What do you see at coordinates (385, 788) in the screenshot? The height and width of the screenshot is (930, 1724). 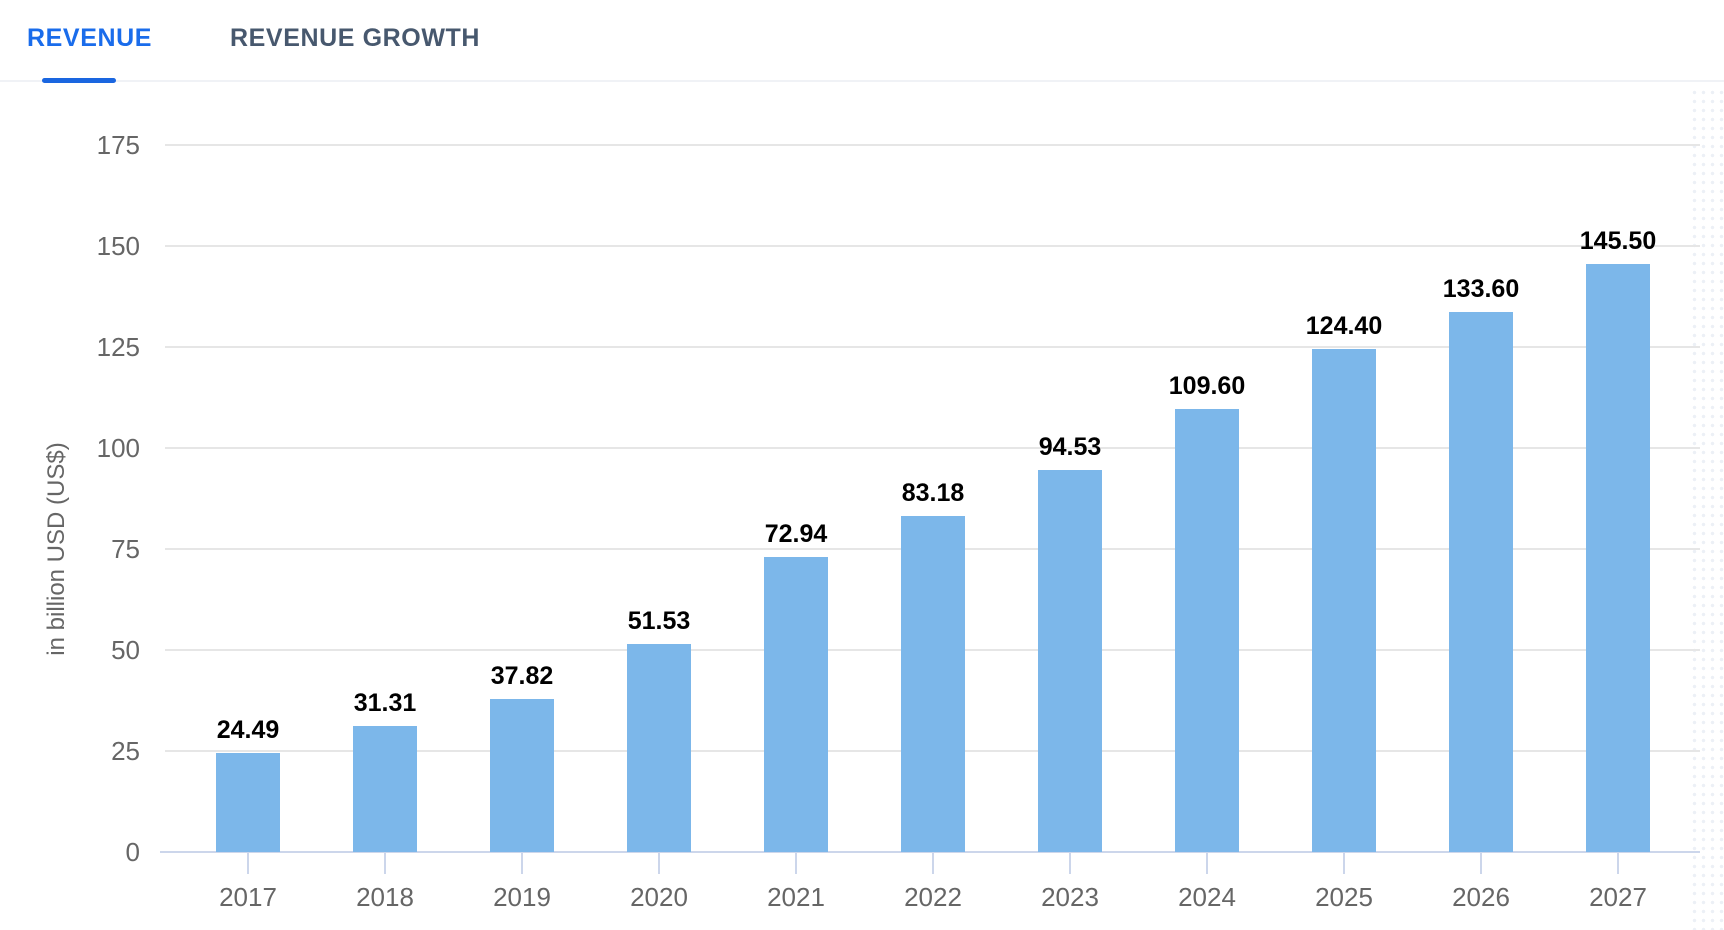 I see `bar-2018` at bounding box center [385, 788].